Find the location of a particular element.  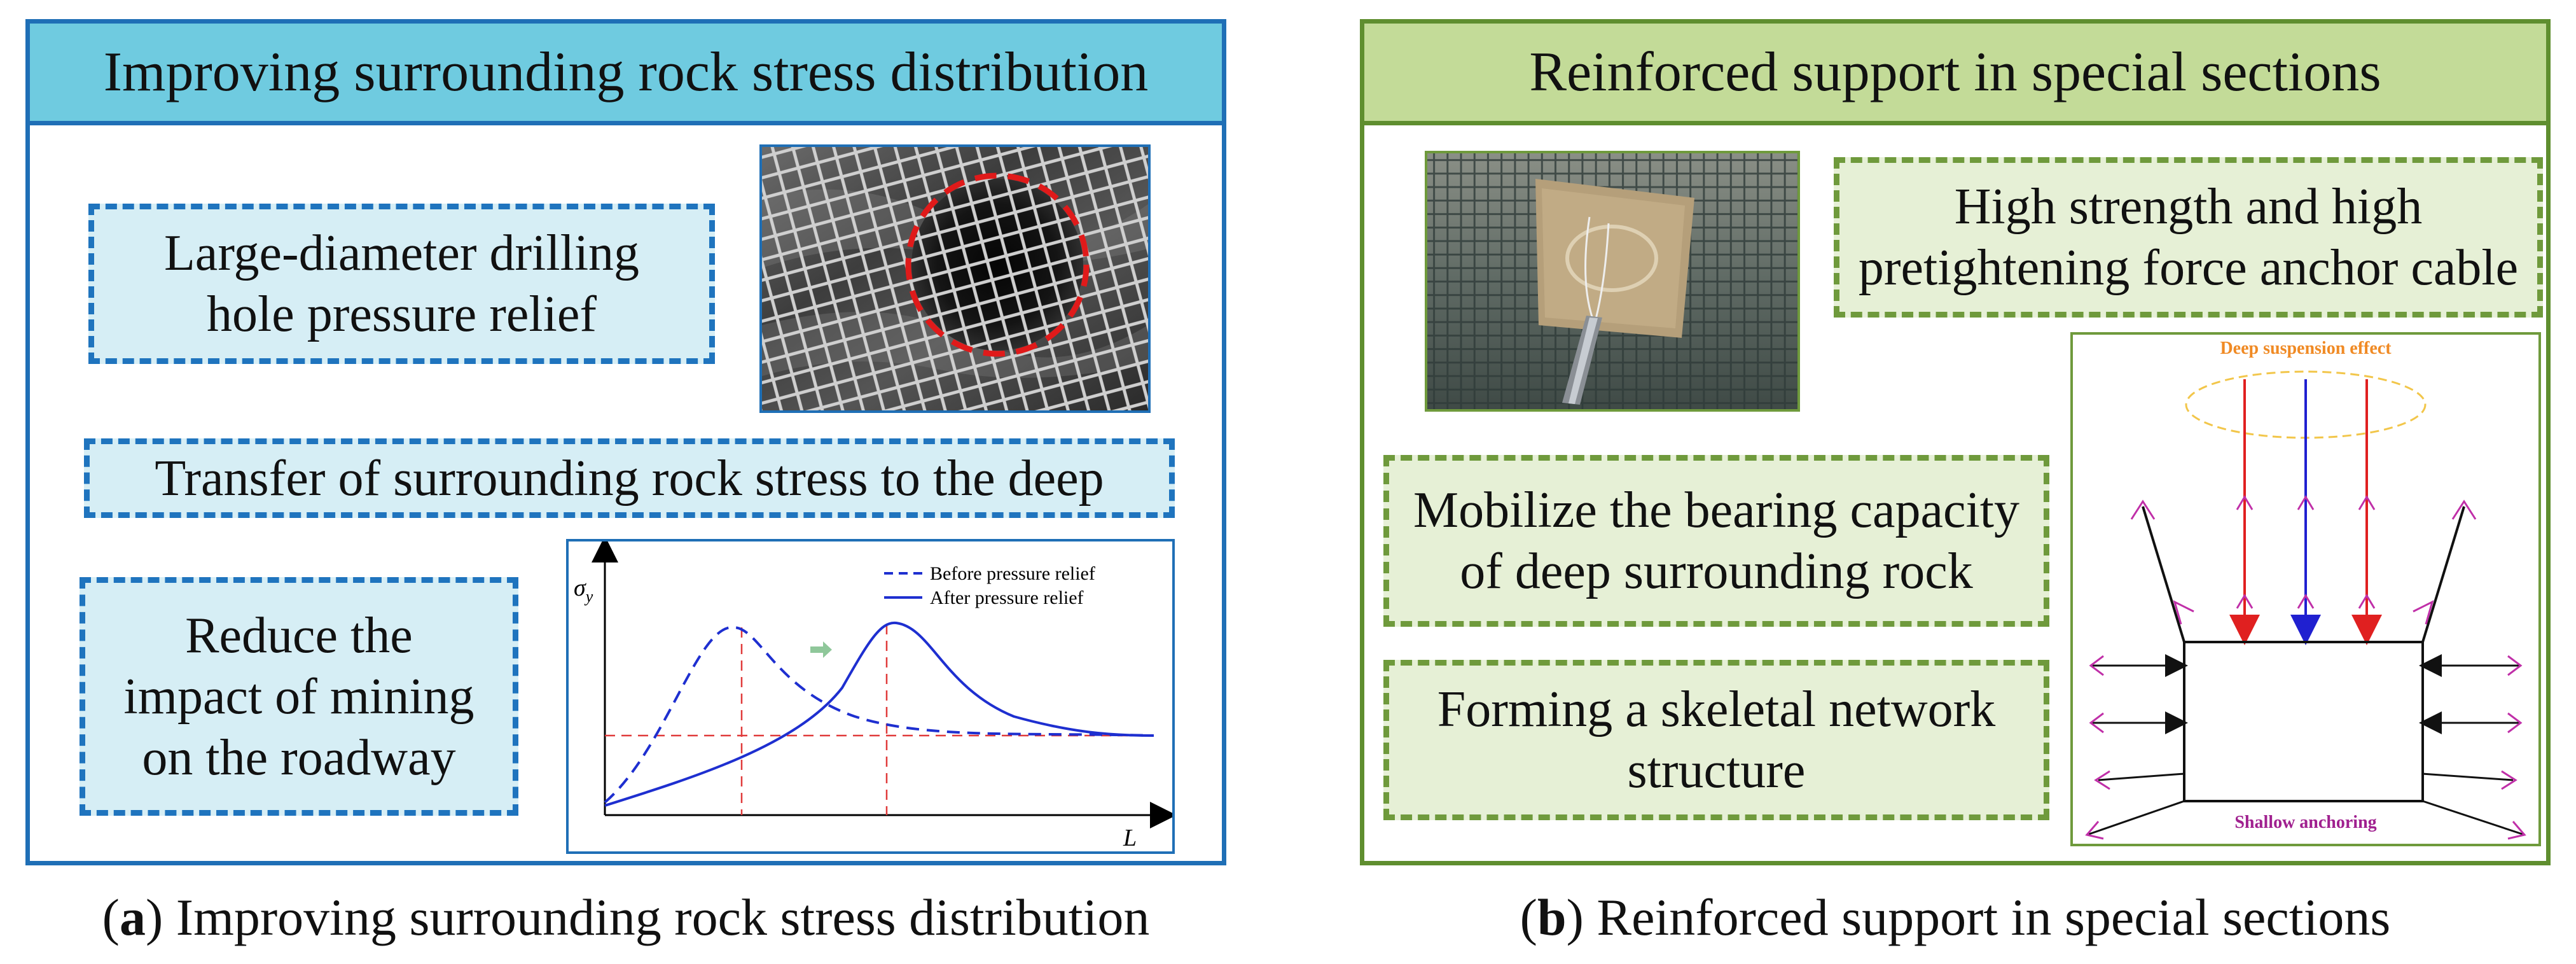

curve-after-pressure-relief is located at coordinates (879, 714).